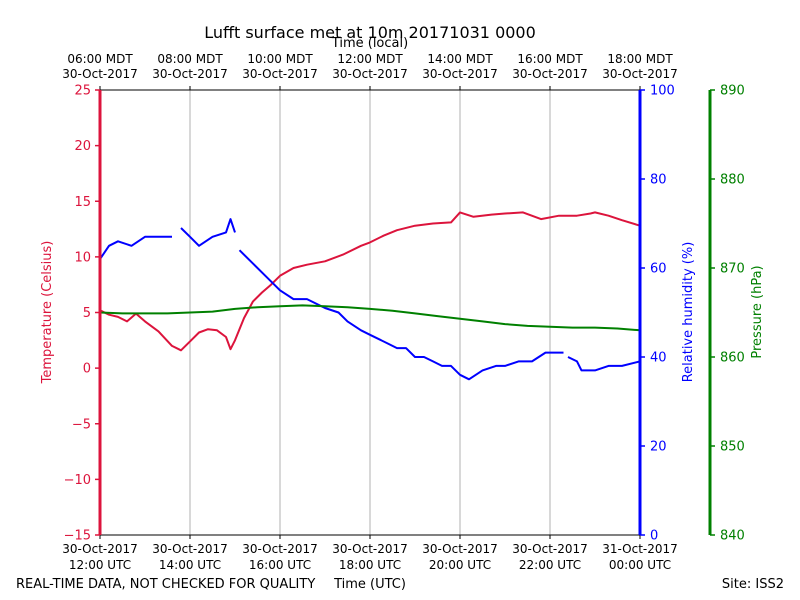 Image resolution: width=800 pixels, height=600 pixels. I want to click on pressure-tick-label: 870, so click(732, 269).